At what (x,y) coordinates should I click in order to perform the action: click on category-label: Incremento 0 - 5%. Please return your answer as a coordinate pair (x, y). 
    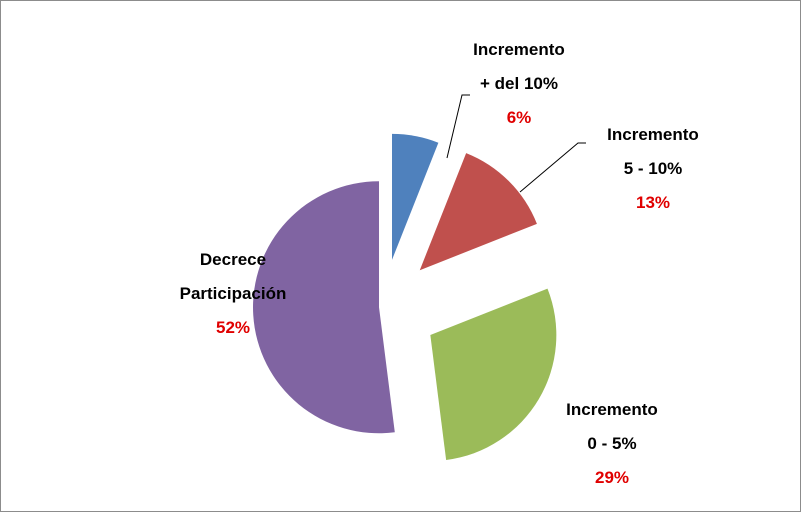
    Looking at the image, I should click on (612, 426).